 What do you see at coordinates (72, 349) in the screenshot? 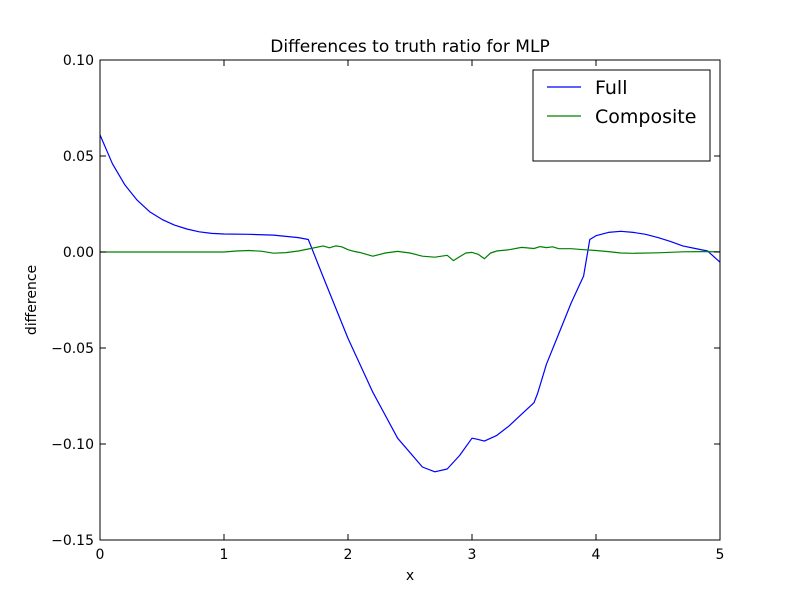
I see `y-tick-label: −0.05` at bounding box center [72, 349].